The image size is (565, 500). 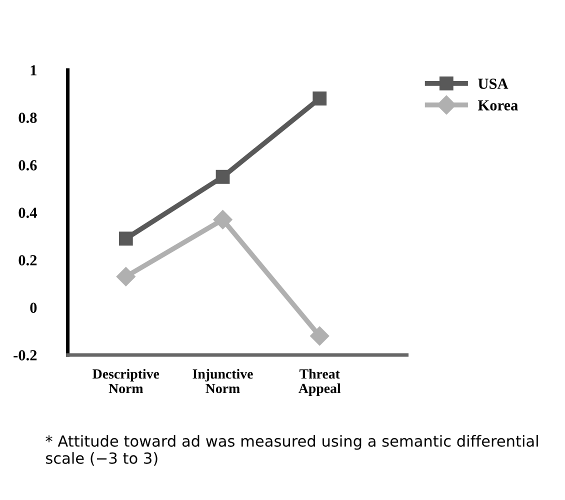 What do you see at coordinates (126, 381) in the screenshot?
I see `x-tick-label: Descriptive Norm` at bounding box center [126, 381].